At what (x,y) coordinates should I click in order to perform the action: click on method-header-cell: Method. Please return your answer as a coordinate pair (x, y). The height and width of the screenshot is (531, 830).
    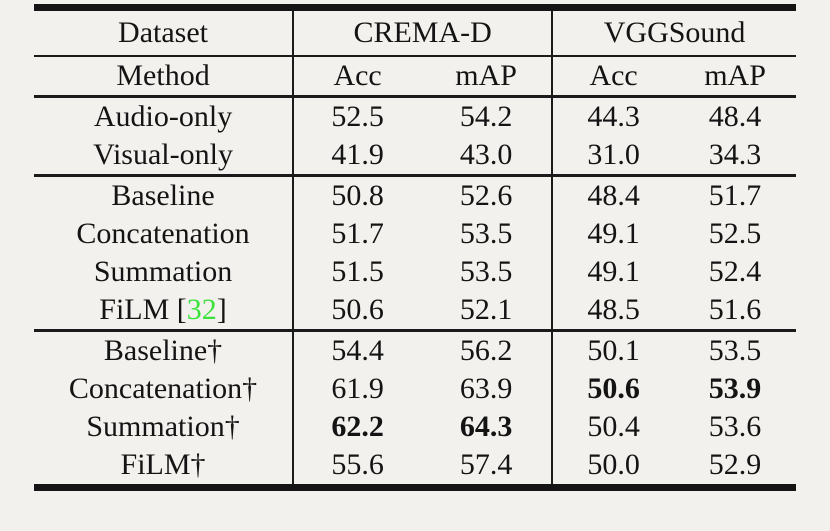
    Looking at the image, I should click on (164, 77).